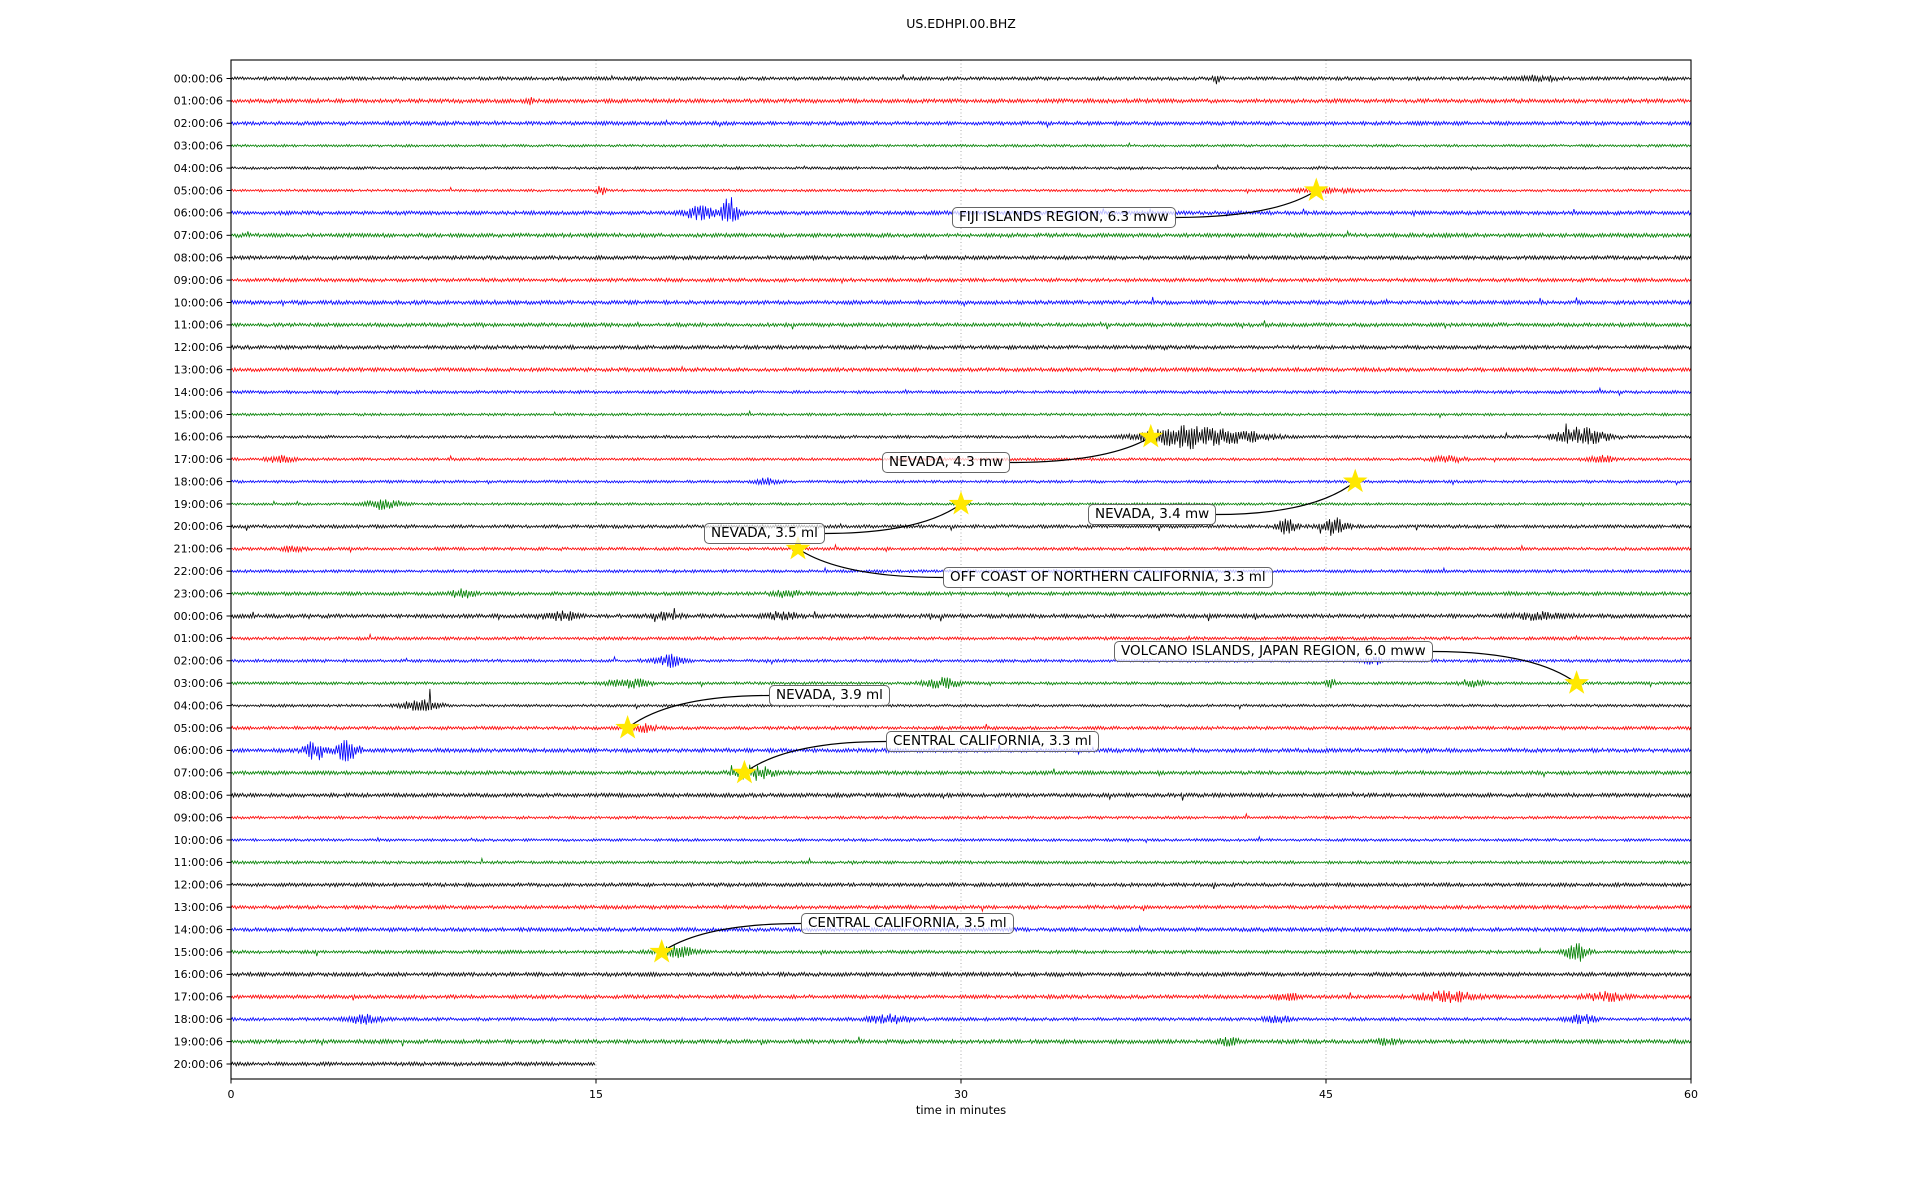 The image size is (1920, 1200). Describe the element at coordinates (992, 741) in the screenshot. I see `event-label: CENTRAL CALIFORNIA, 3.3 ml` at that location.